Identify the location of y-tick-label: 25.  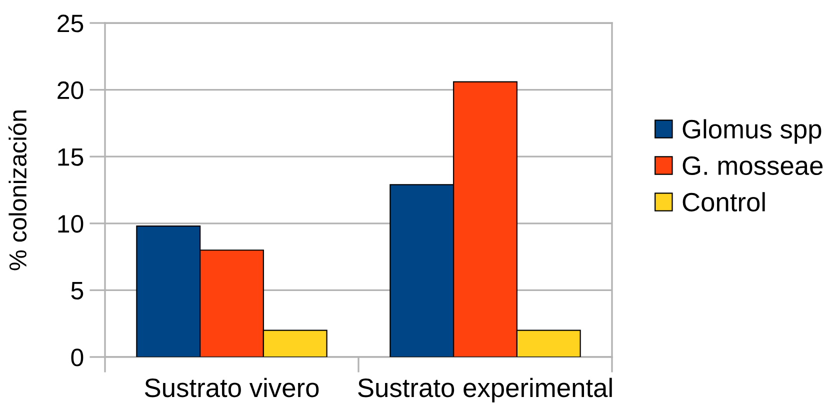
(71, 23).